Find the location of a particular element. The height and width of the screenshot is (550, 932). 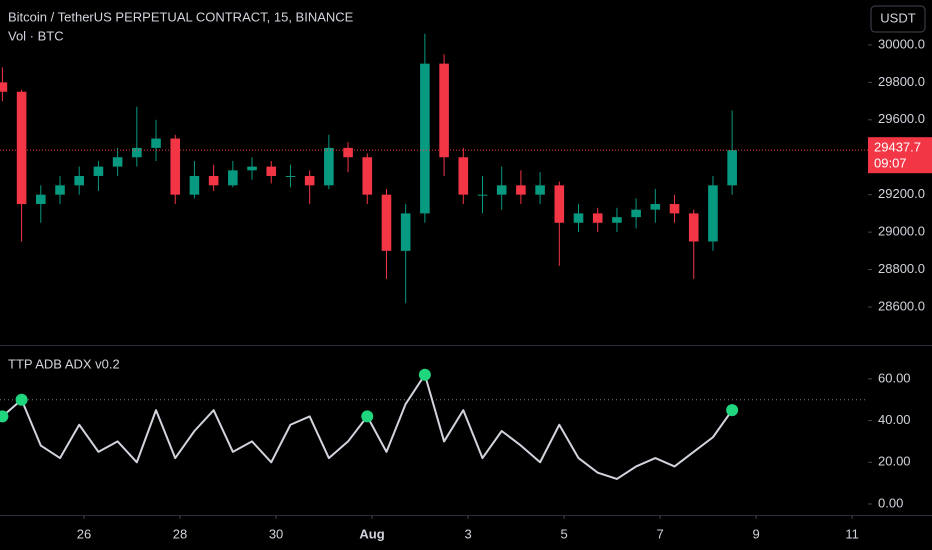

x-tick-label: 9 is located at coordinates (756, 533).